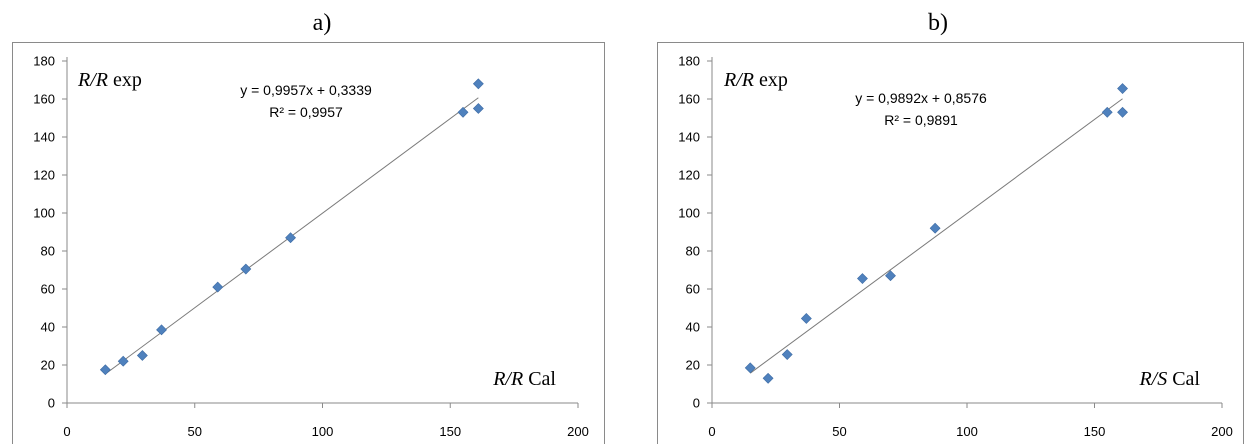 This screenshot has height=444, width=1248. Describe the element at coordinates (921, 120) in the screenshot. I see `r-squared-label: R² = 0,9891` at that location.